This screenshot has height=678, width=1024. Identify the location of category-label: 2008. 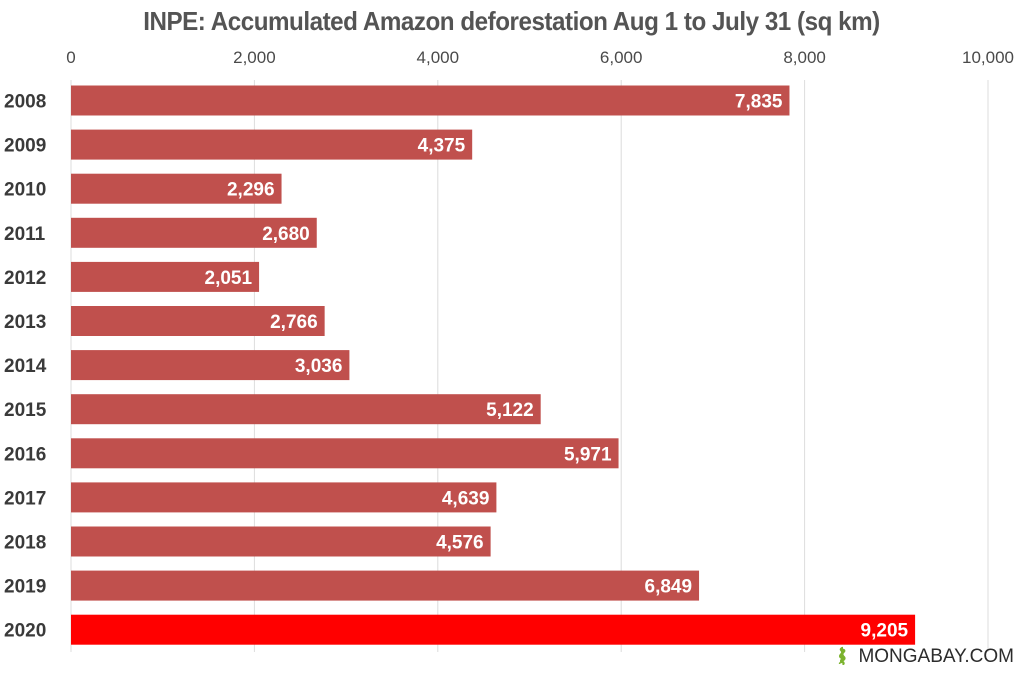
(25, 102).